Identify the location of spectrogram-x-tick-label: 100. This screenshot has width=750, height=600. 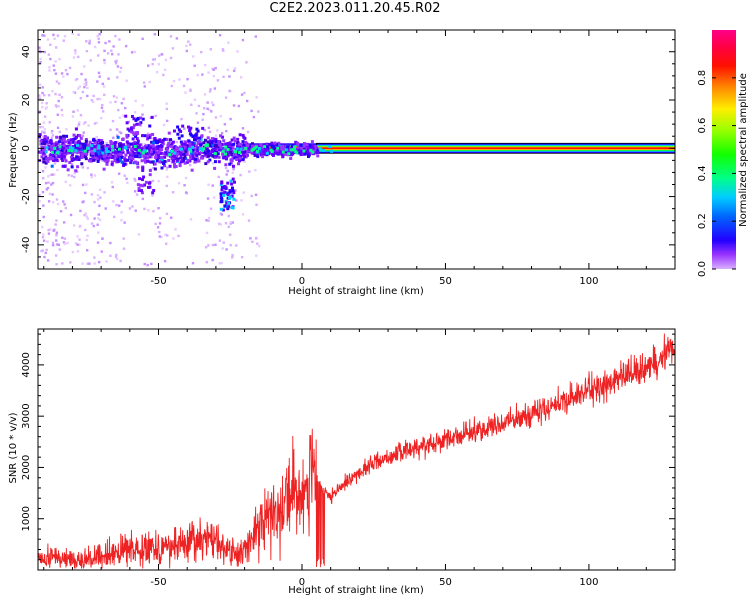
(588, 281).